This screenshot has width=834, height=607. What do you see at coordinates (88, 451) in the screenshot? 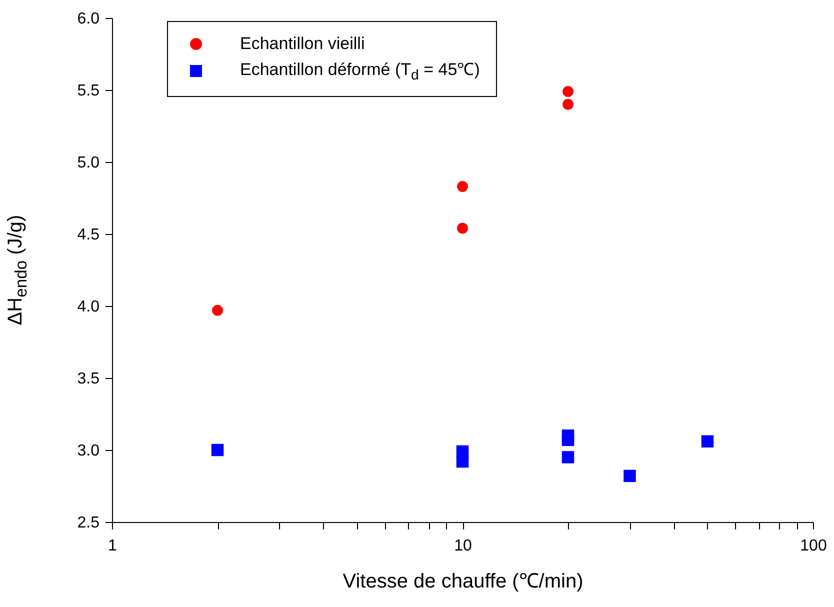
I see `y-tick-label: 3.0` at bounding box center [88, 451].